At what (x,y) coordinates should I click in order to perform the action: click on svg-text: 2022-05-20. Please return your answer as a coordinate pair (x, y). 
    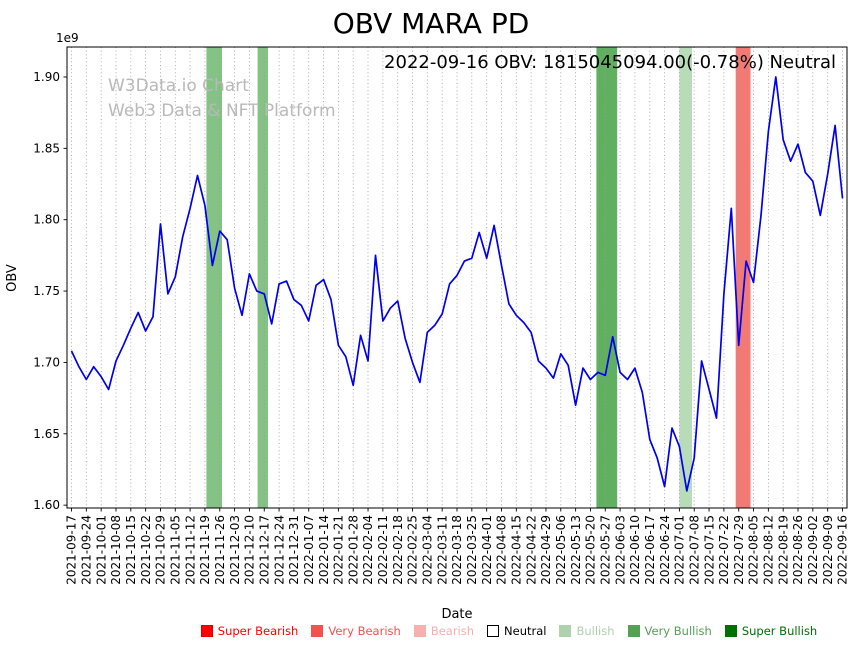
    Looking at the image, I should click on (591, 550).